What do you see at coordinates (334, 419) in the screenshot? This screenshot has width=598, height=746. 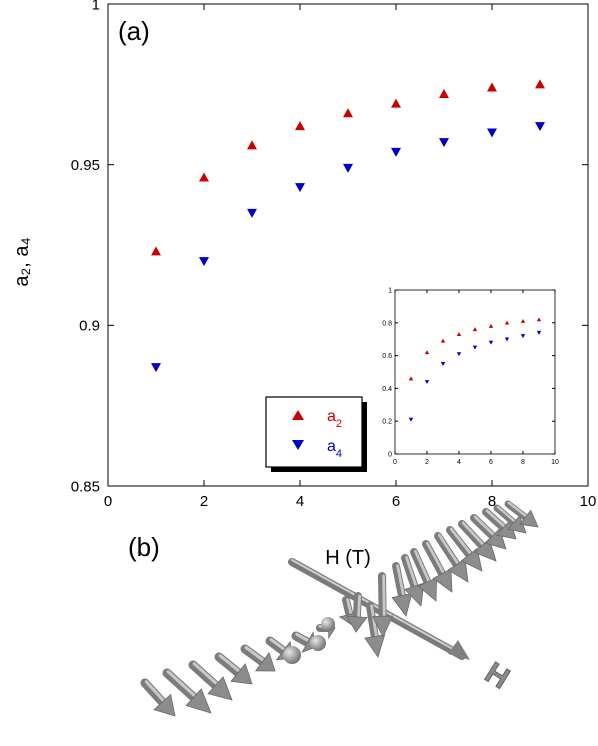 I see `legend-label-a2: a2` at bounding box center [334, 419].